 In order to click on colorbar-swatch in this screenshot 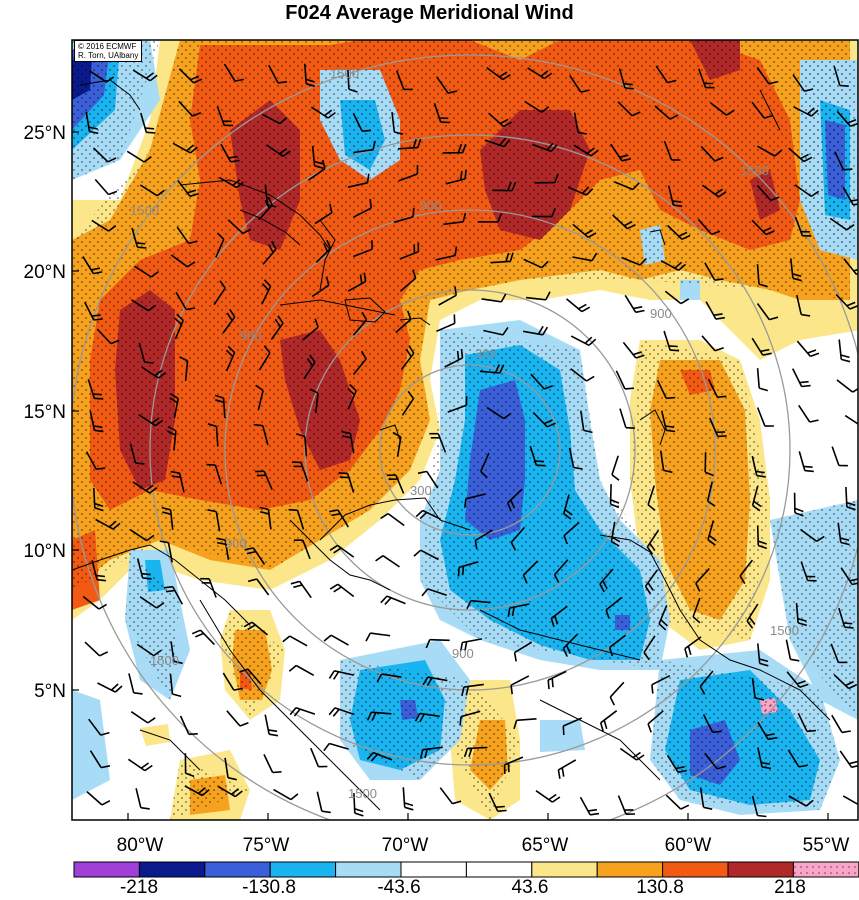, I will do `click(825, 869)`.